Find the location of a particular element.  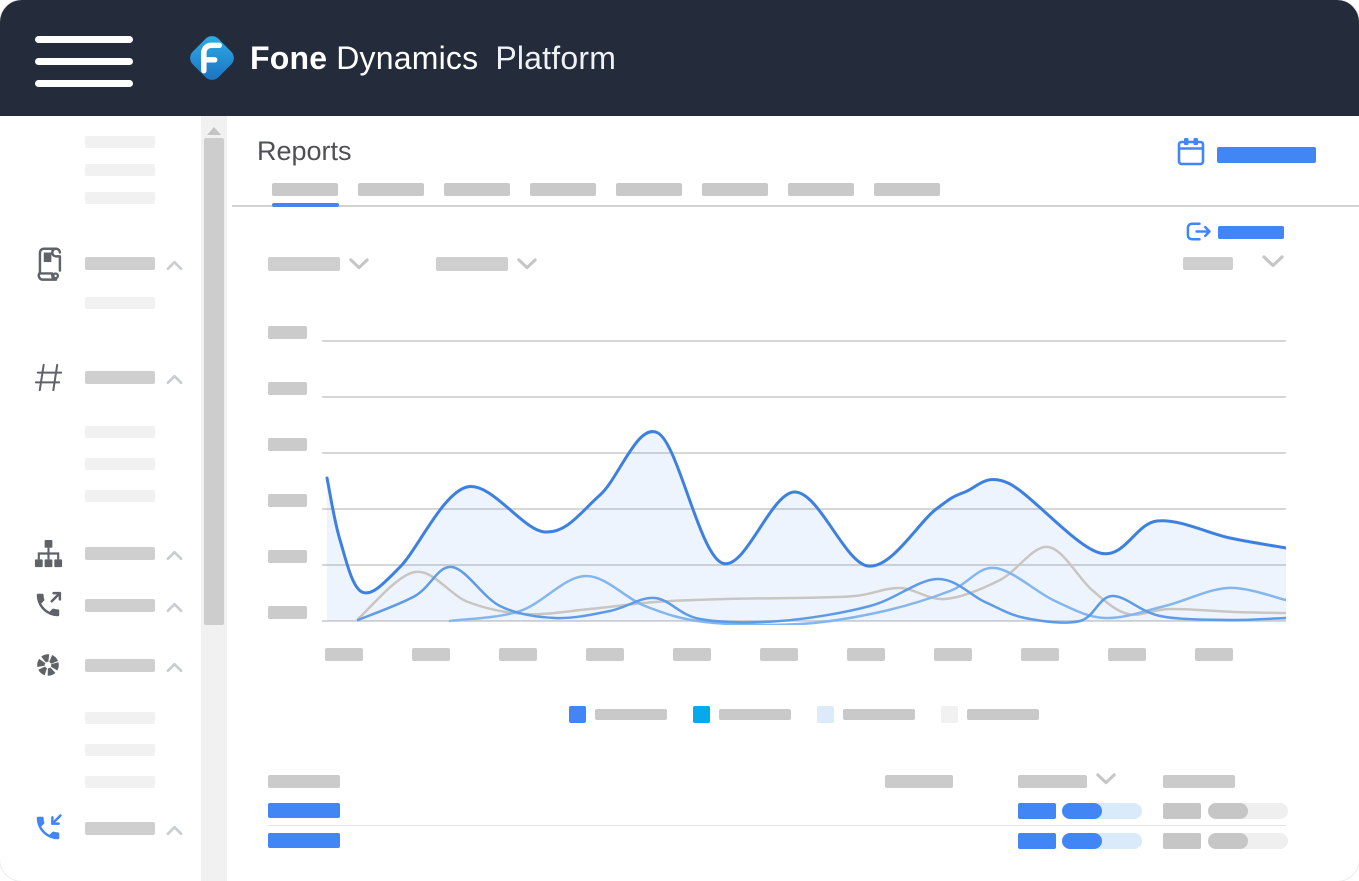

sidebar-item-phone-outgoing is located at coordinates (116, 604).